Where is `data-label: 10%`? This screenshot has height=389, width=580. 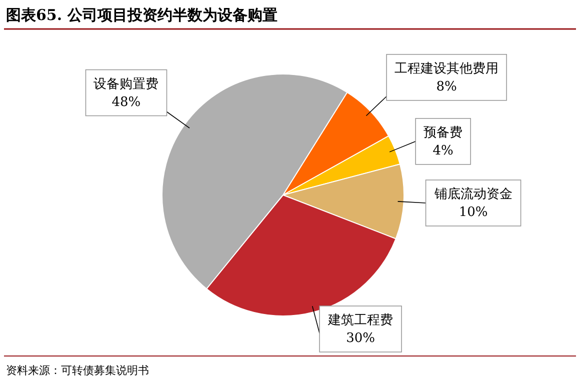
data-label: 10% is located at coordinates (473, 212).